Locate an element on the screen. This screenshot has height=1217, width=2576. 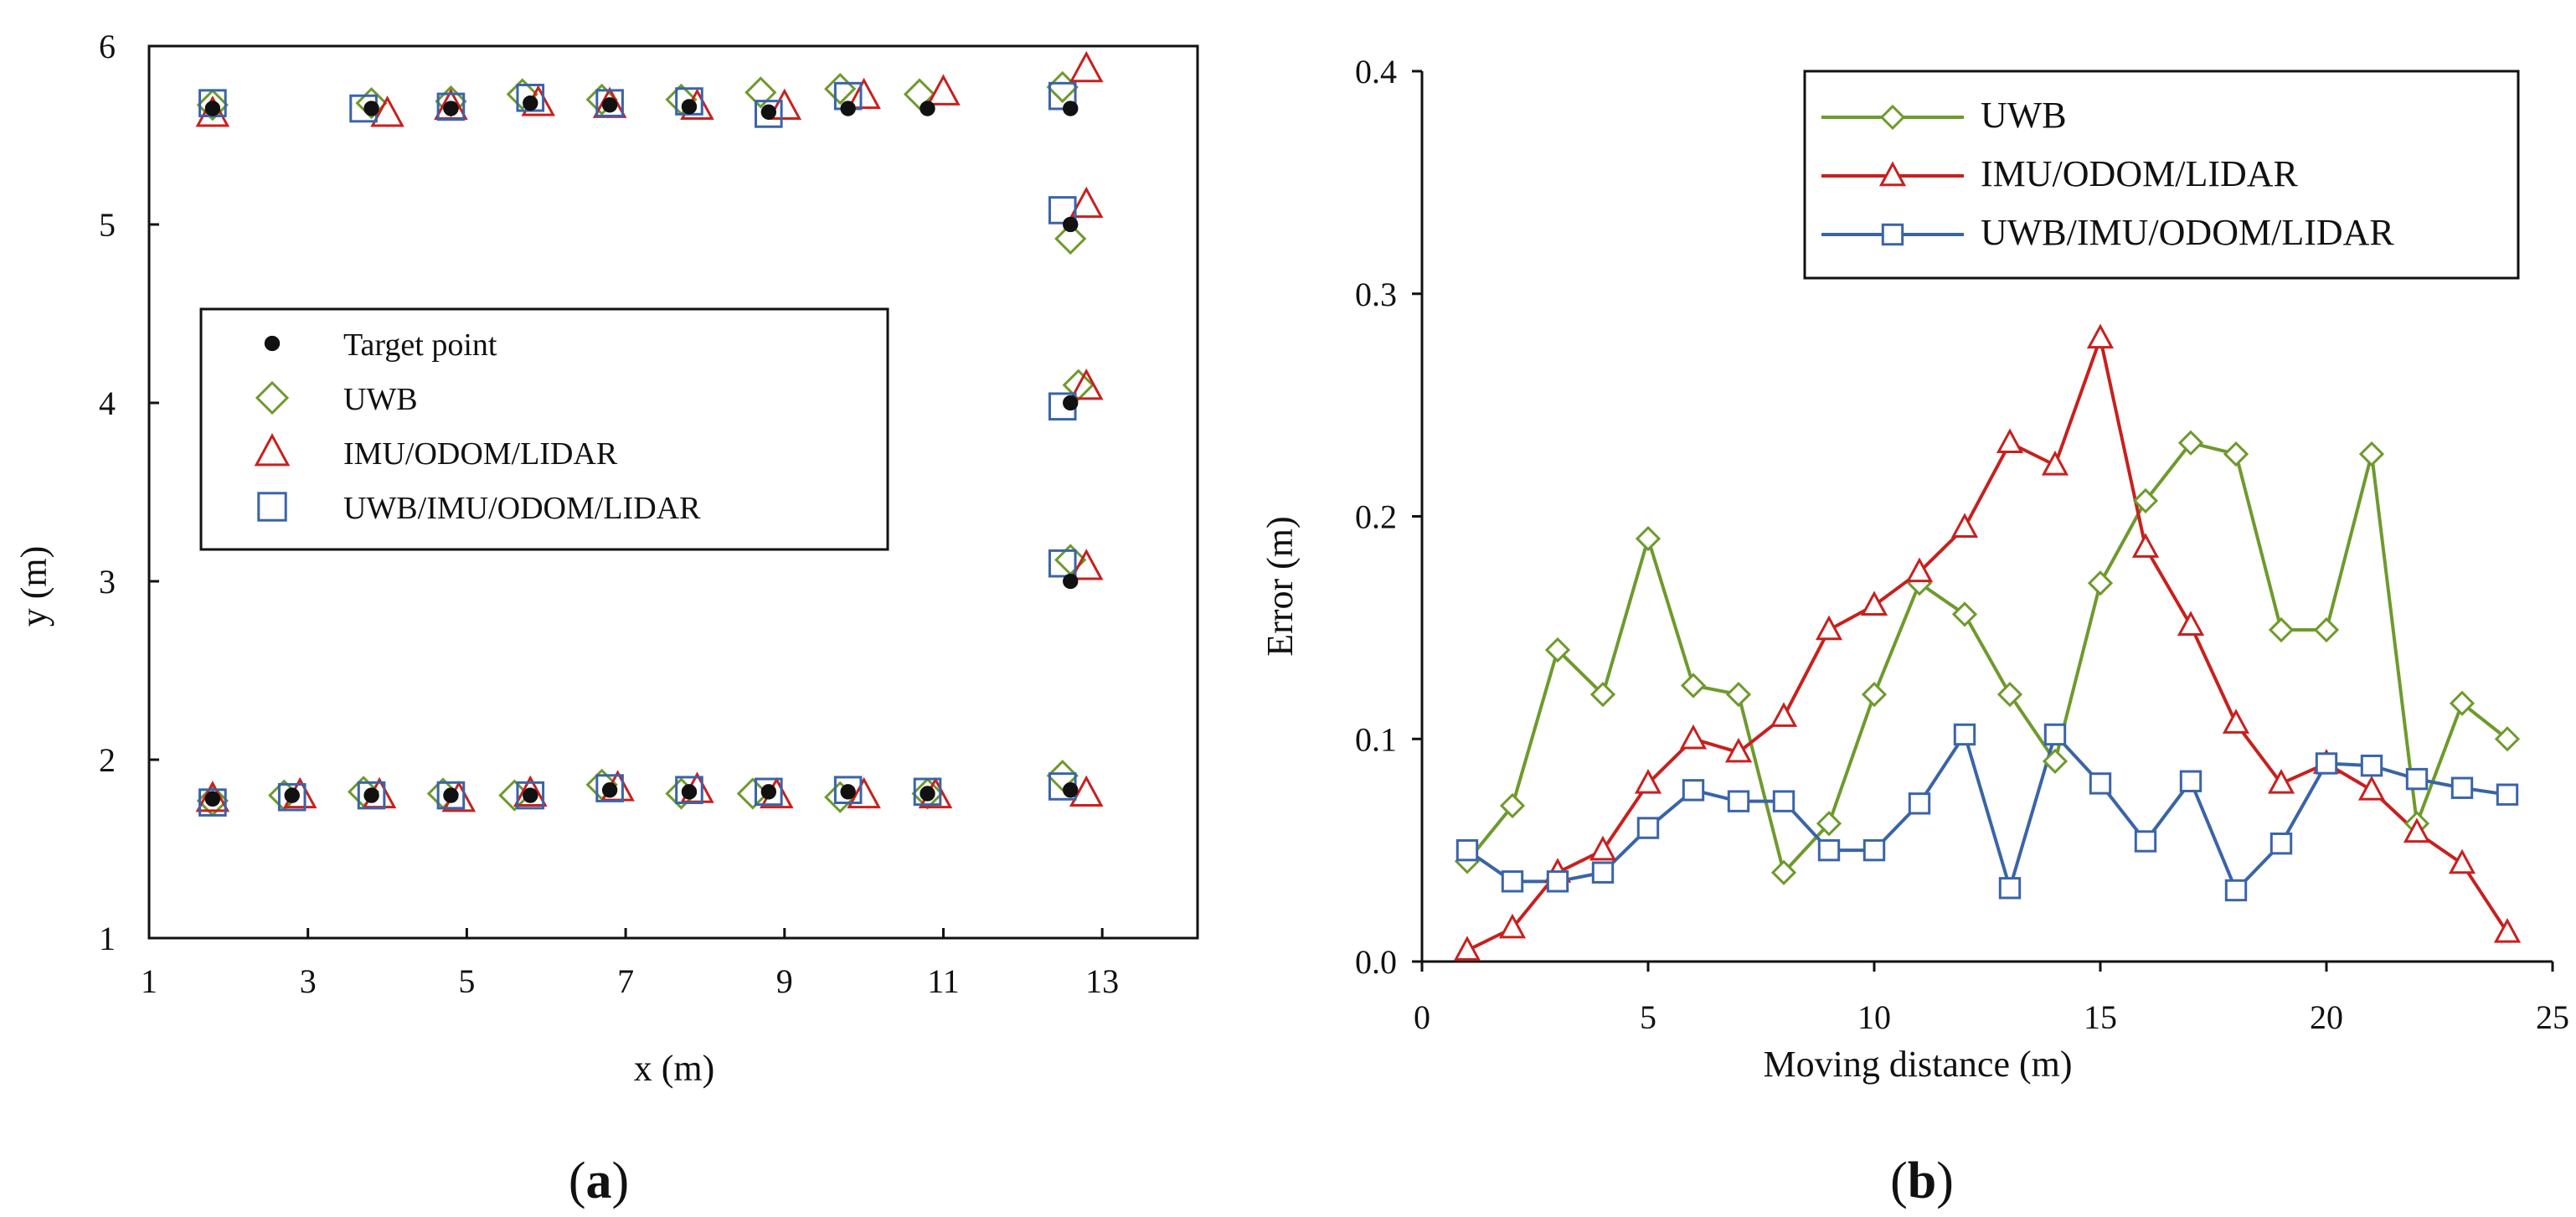
chart-a-legend-marker-target is located at coordinates (272, 343).